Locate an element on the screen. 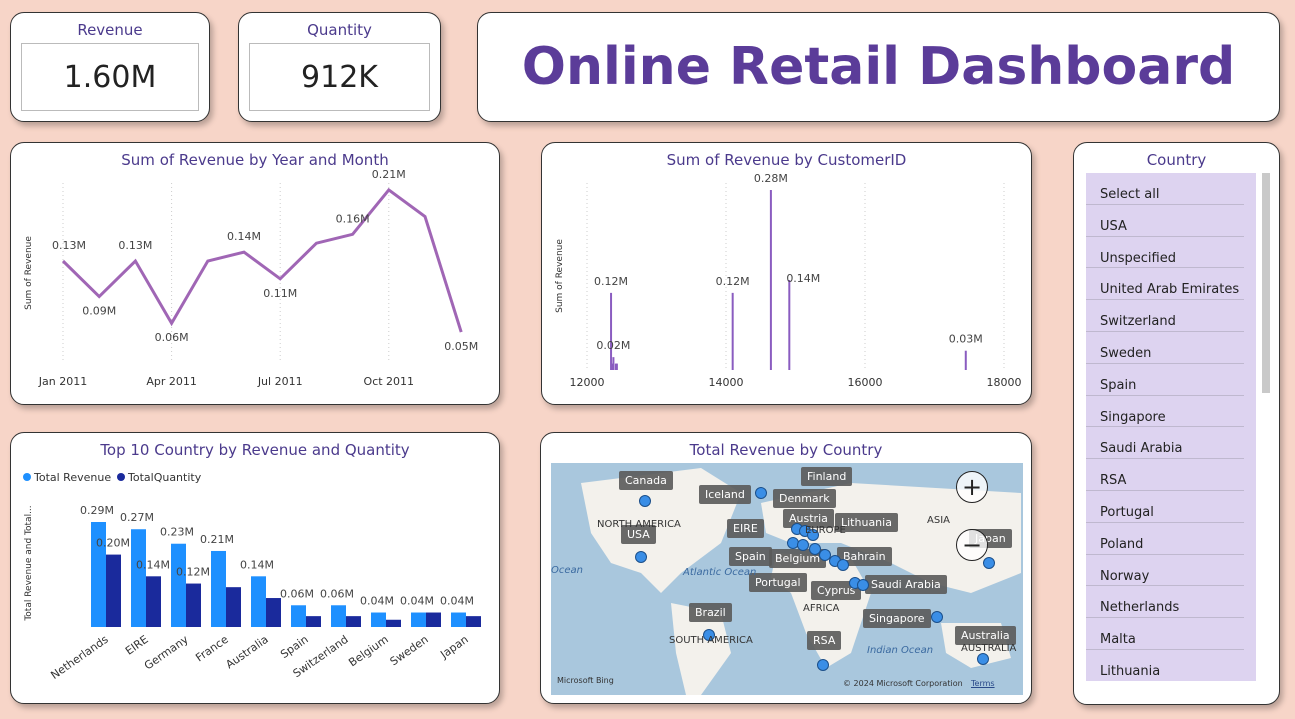 This screenshot has height=719, width=1295. map-ocean-label: Ocean is located at coordinates (567, 570).